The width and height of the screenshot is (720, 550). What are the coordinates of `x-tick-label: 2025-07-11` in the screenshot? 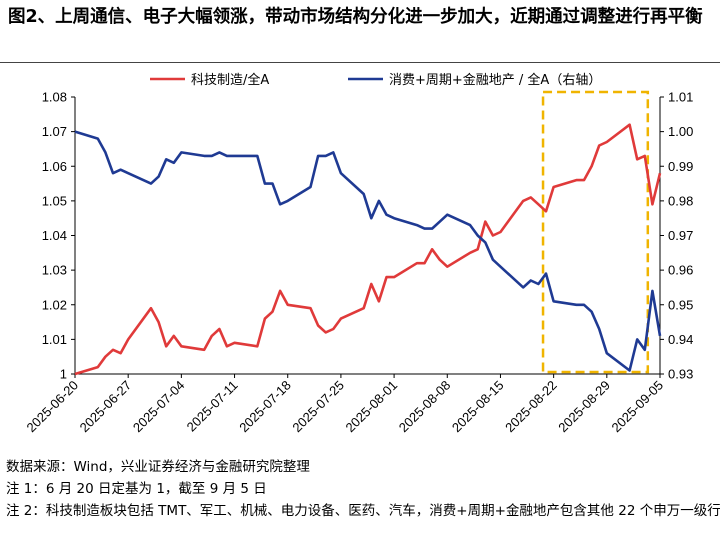 It's located at (212, 406).